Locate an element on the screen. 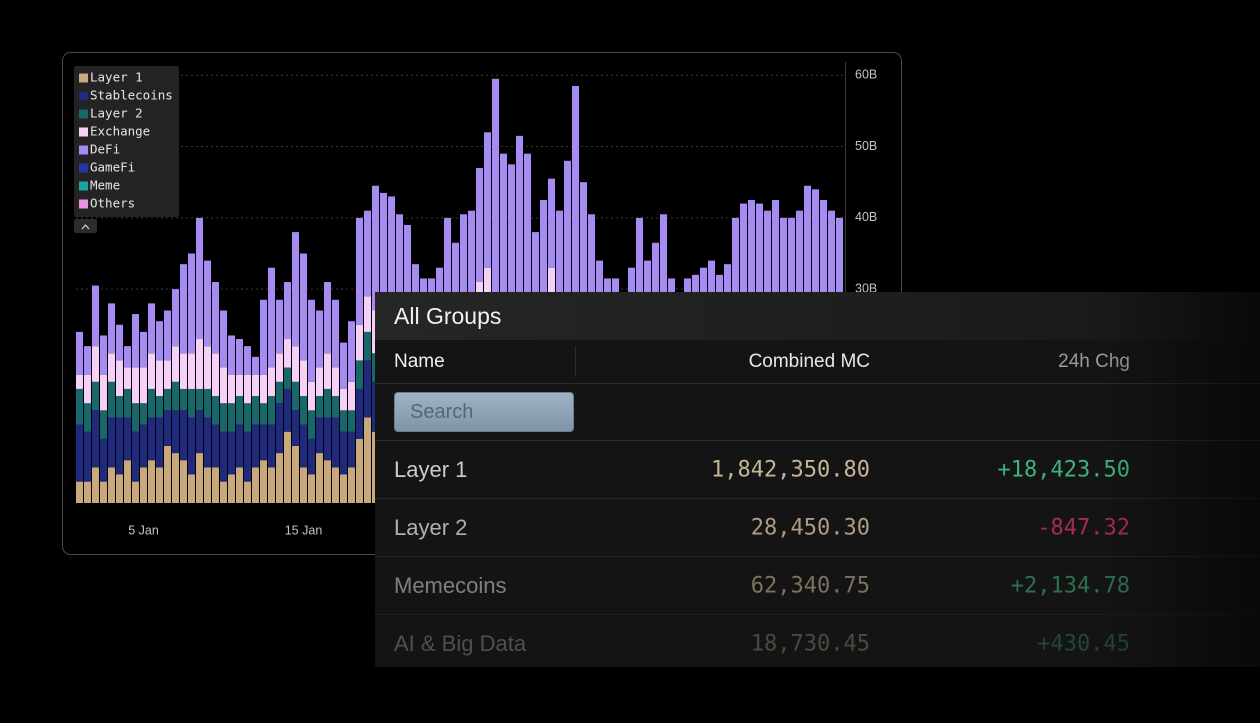 The width and height of the screenshot is (1260, 723). legend-swatch is located at coordinates (83, 150).